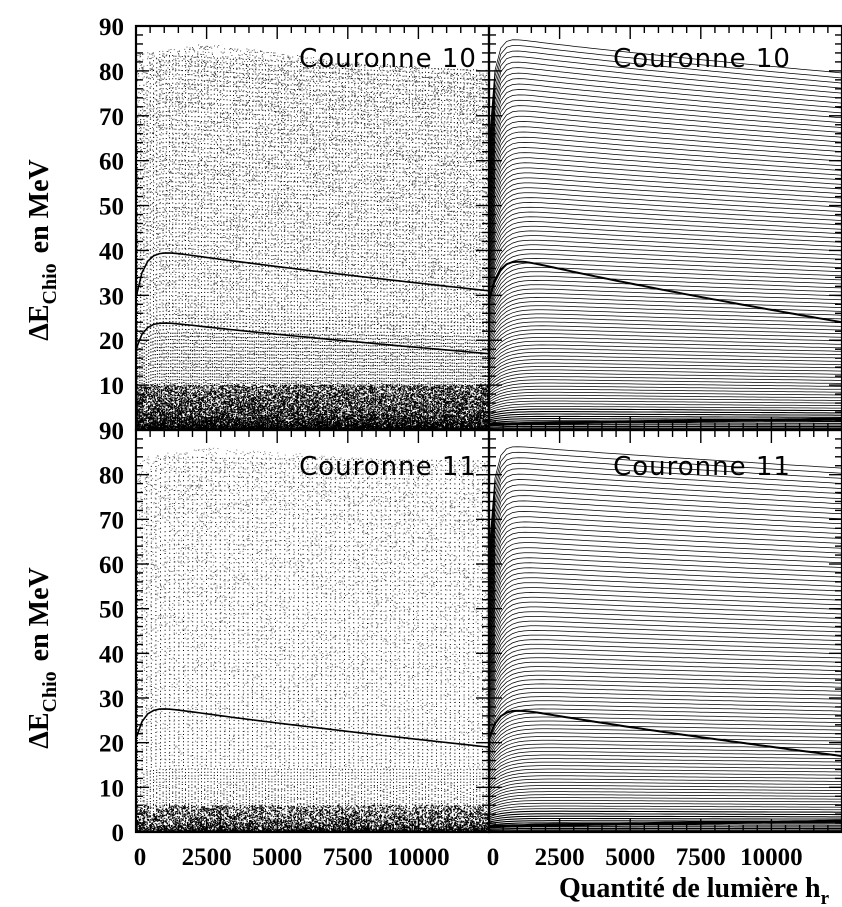 The height and width of the screenshot is (907, 842). I want to click on panel-label-top-left: Couronne 10, so click(388, 59).